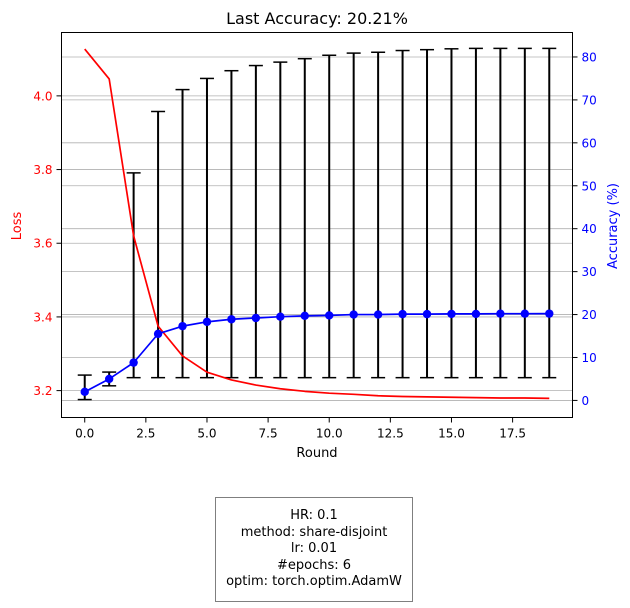 Image resolution: width=630 pixels, height=608 pixels. What do you see at coordinates (17, 226) in the screenshot?
I see `y-axis-left-label: Loss` at bounding box center [17, 226].